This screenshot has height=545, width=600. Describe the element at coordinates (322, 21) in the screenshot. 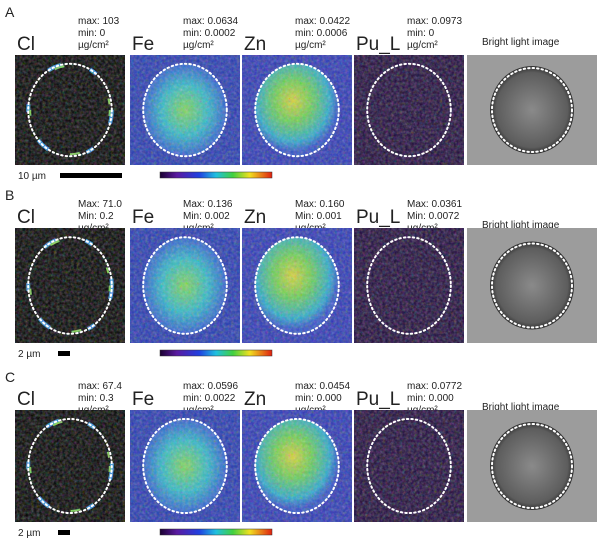

I see `max-value: max: 0.0422` at that location.